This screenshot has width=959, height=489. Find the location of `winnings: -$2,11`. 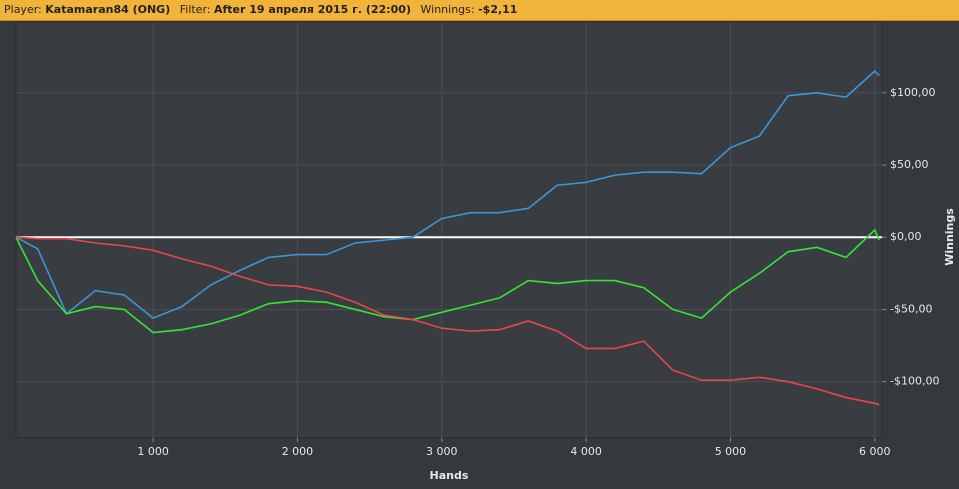

winnings: -$2,11 is located at coordinates (498, 9).